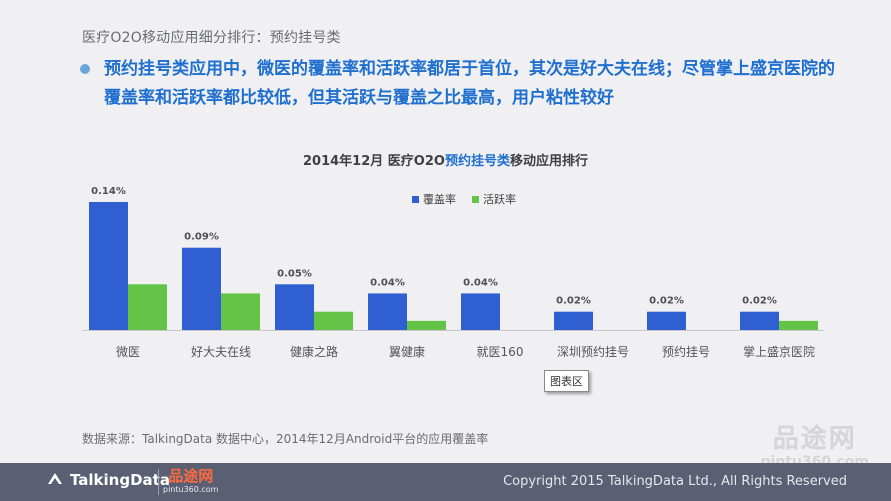 Image resolution: width=891 pixels, height=501 pixels. Describe the element at coordinates (686, 351) in the screenshot. I see `x-tick-label-6: 预约挂号` at that location.